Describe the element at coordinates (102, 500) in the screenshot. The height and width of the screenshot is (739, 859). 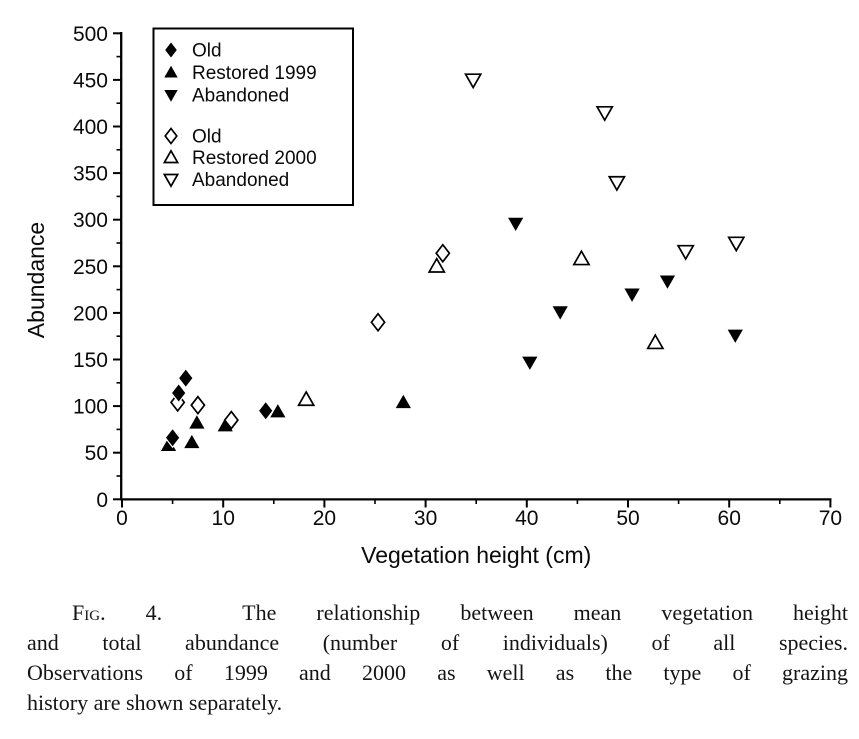
I see `y-tick-label: 0` at that location.